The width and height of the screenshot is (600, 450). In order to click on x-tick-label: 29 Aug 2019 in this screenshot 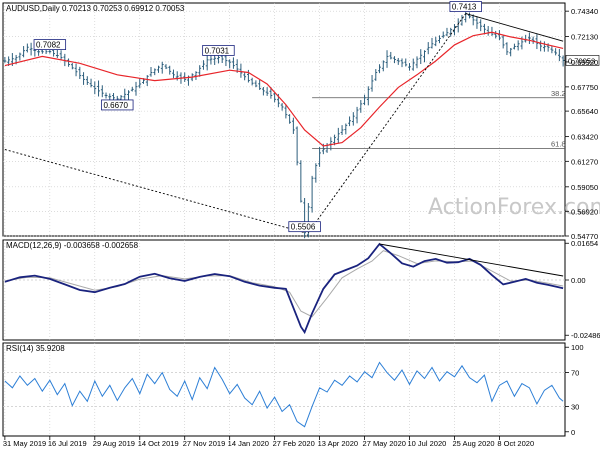, I will do `click(114, 443)`.